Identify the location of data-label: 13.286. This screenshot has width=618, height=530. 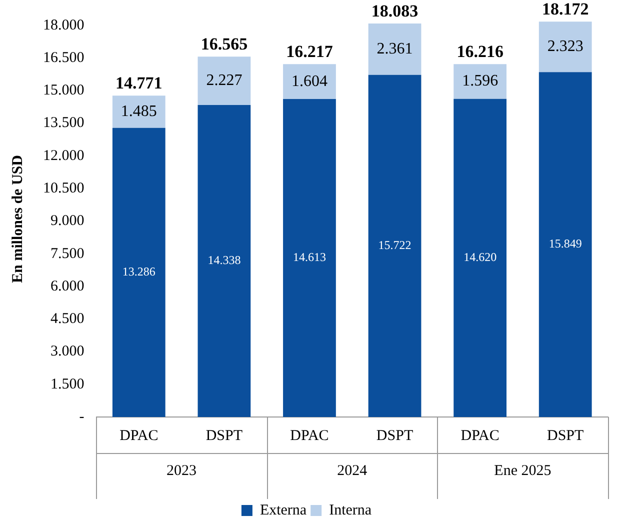
(139, 271).